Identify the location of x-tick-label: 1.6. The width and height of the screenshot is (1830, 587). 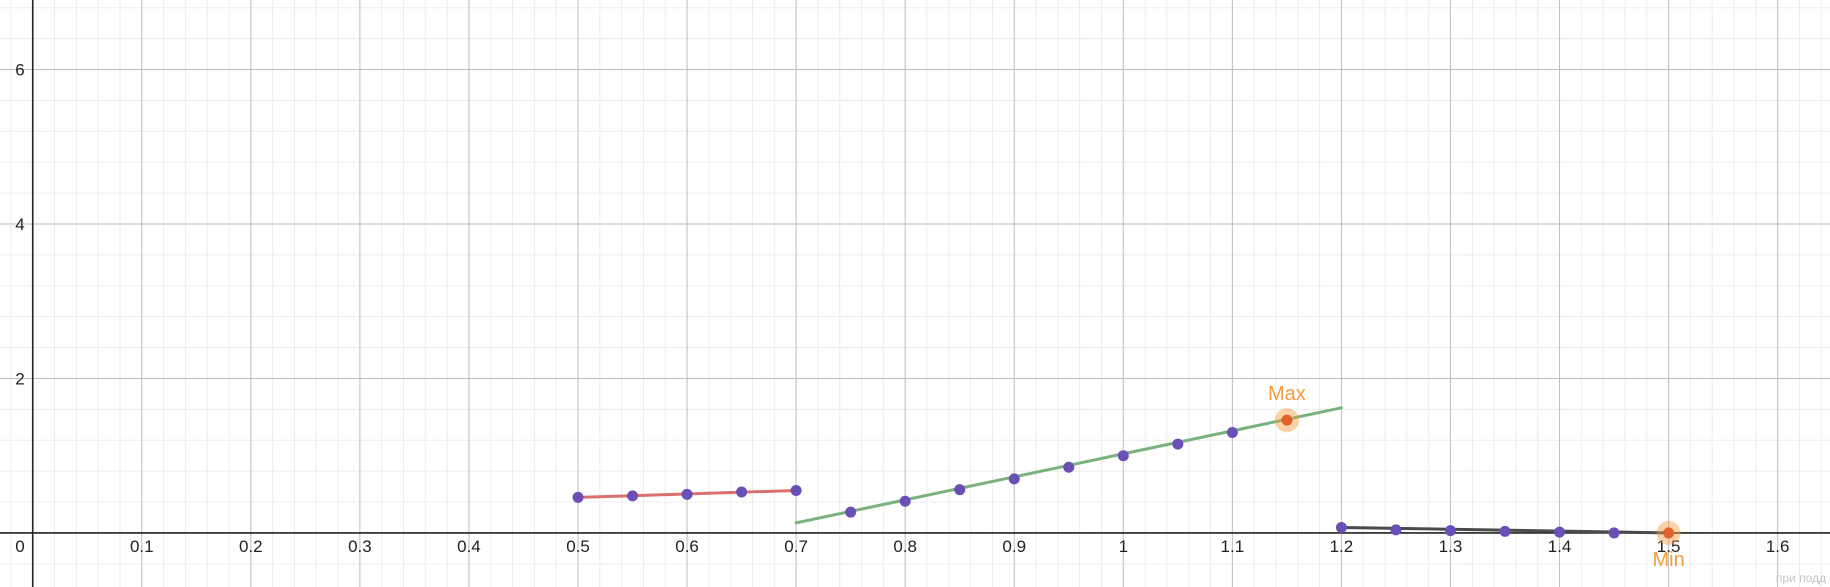
(1778, 546).